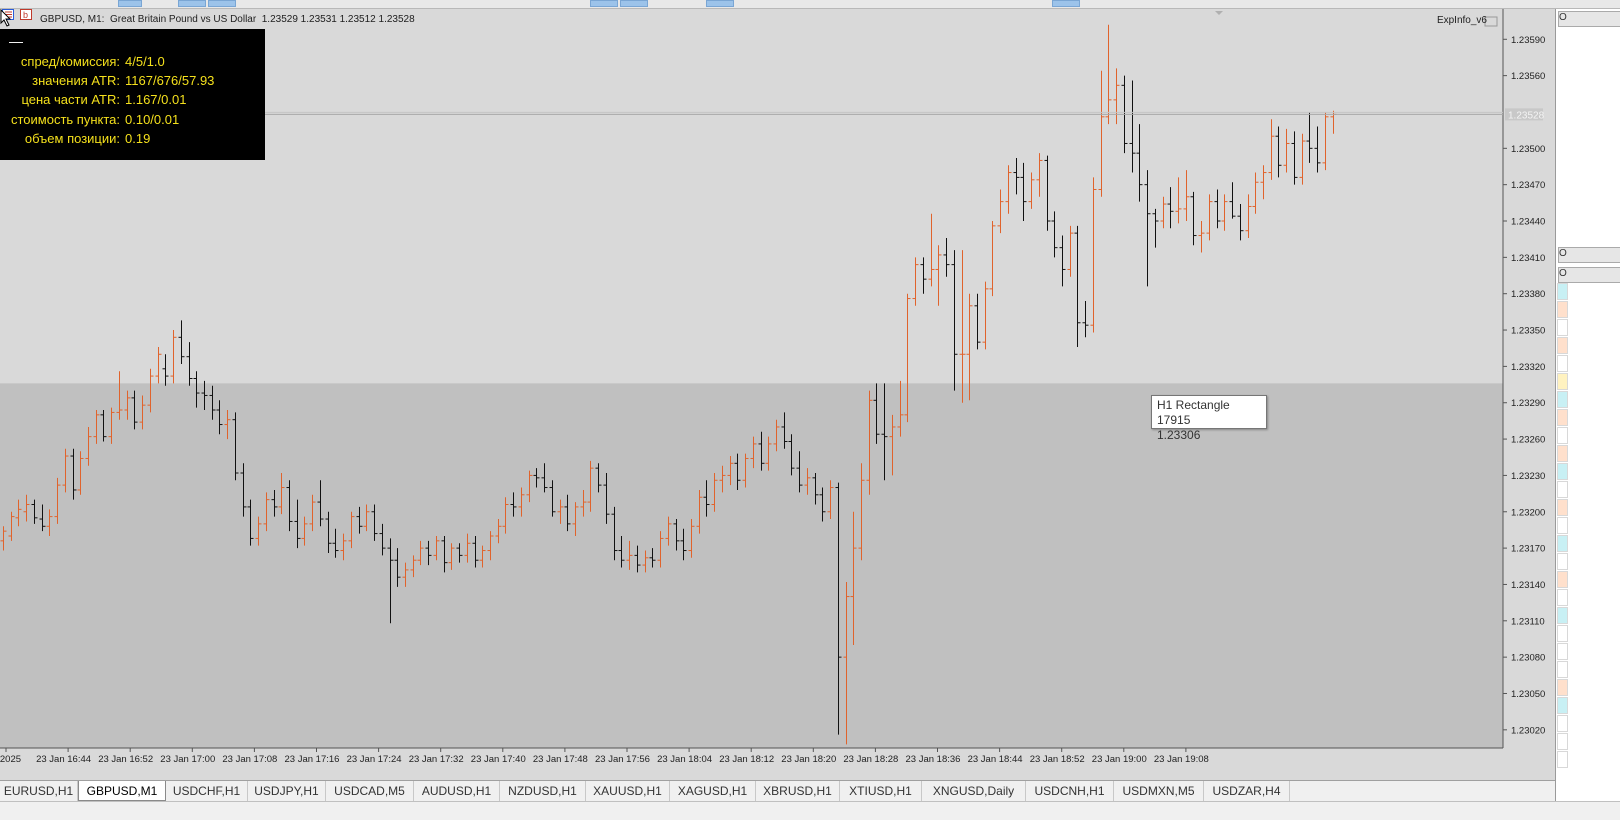 This screenshot has height=820, width=1620. Describe the element at coordinates (207, 791) in the screenshot. I see `tab-usdchf: USDCHF,H1` at that location.